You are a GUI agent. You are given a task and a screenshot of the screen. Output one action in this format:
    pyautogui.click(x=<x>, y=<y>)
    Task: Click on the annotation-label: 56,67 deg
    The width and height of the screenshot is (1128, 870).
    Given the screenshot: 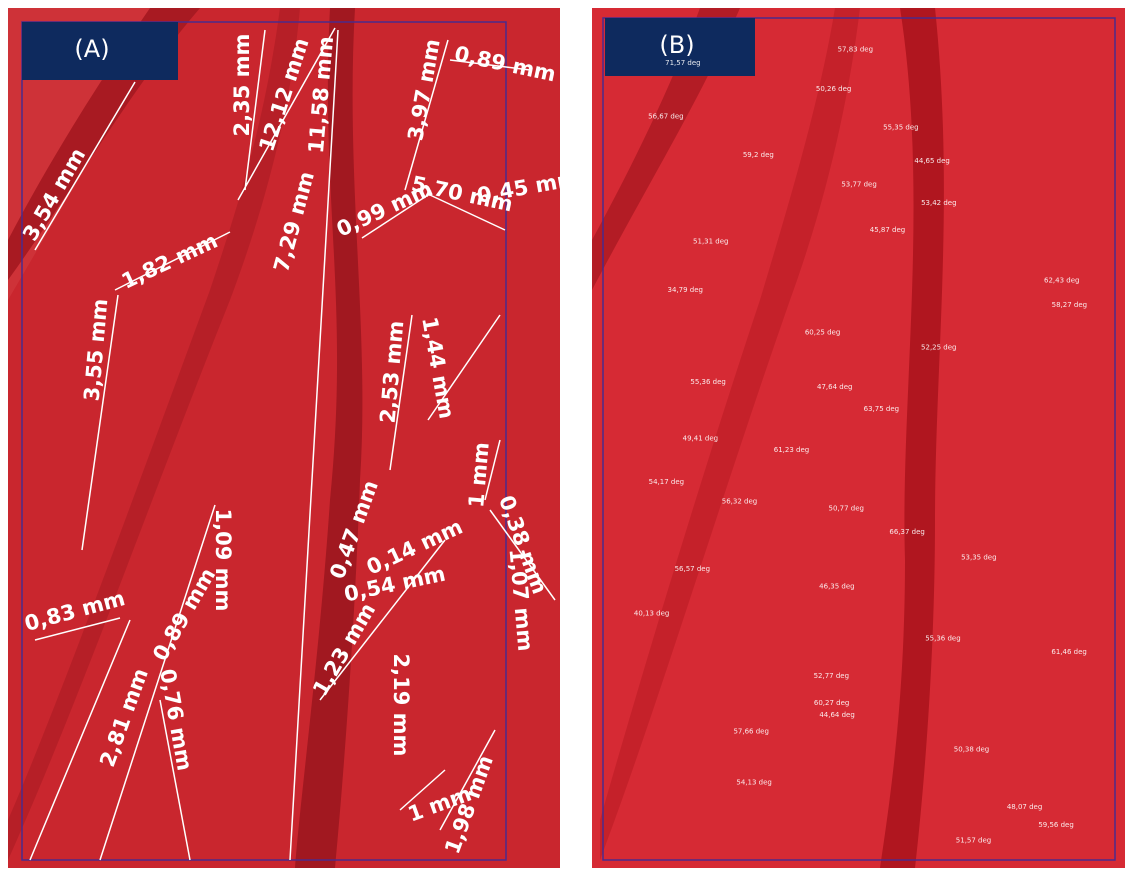 What is the action you would take?
    pyautogui.click(x=665, y=117)
    